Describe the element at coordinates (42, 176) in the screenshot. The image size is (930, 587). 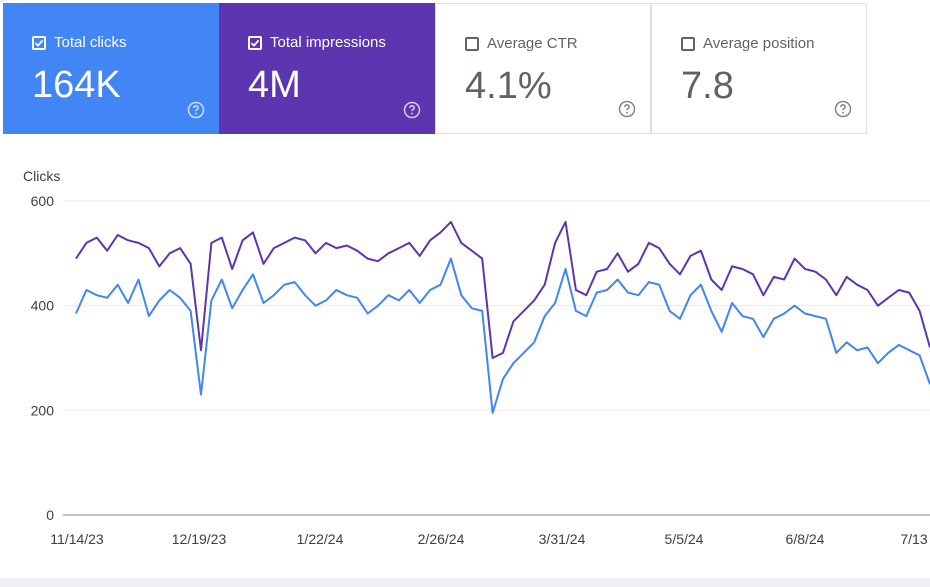
I see `y-axis-title: Clicks` at that location.